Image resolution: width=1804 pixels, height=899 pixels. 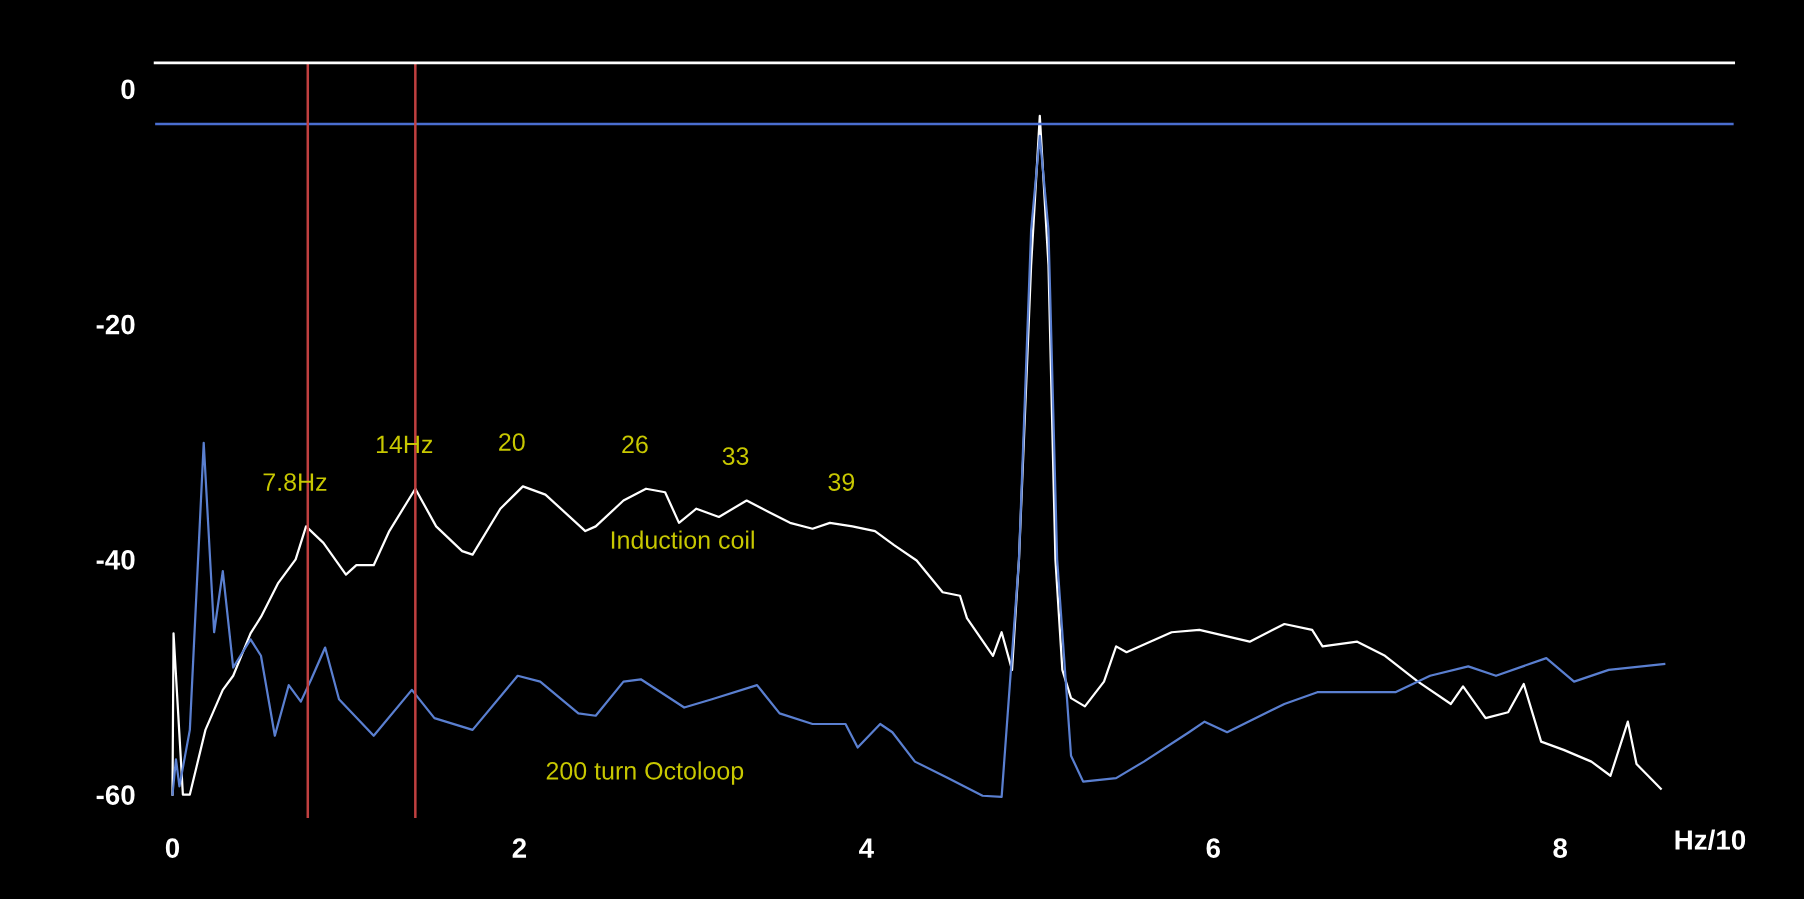 I want to click on y-tick-label: -40, so click(x=115, y=559).